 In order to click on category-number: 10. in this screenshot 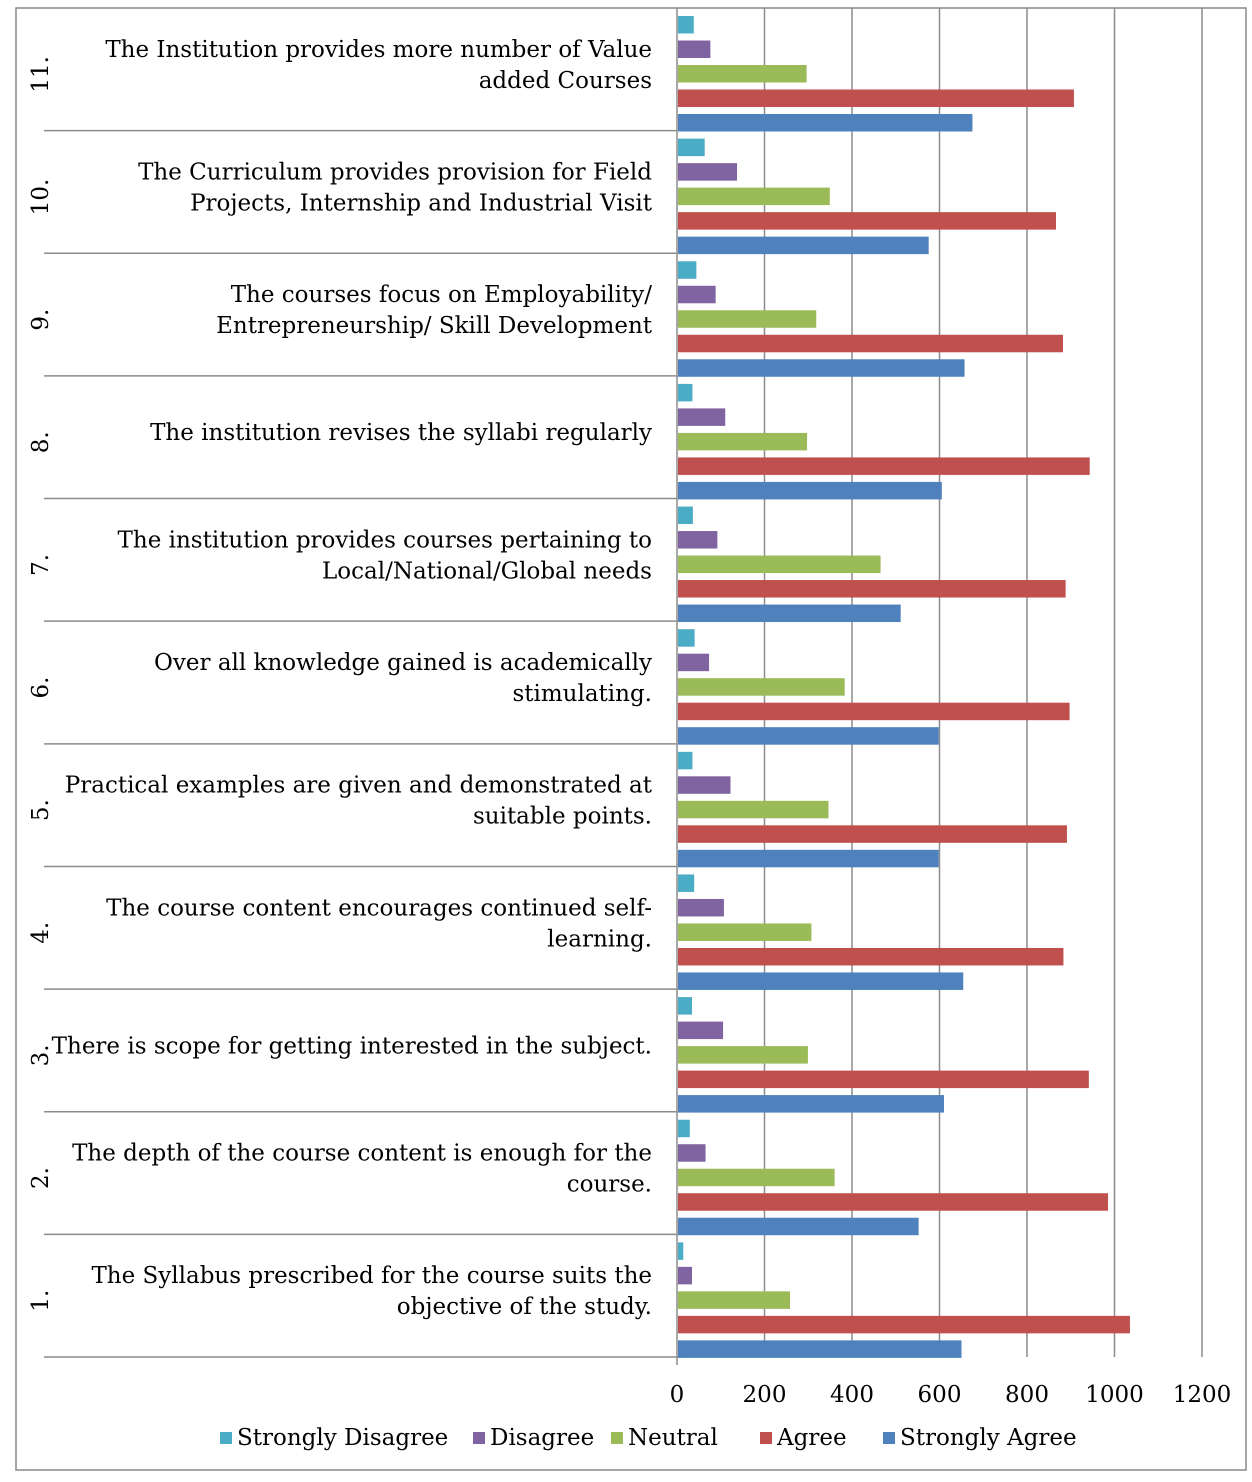, I will do `click(41, 197)`.